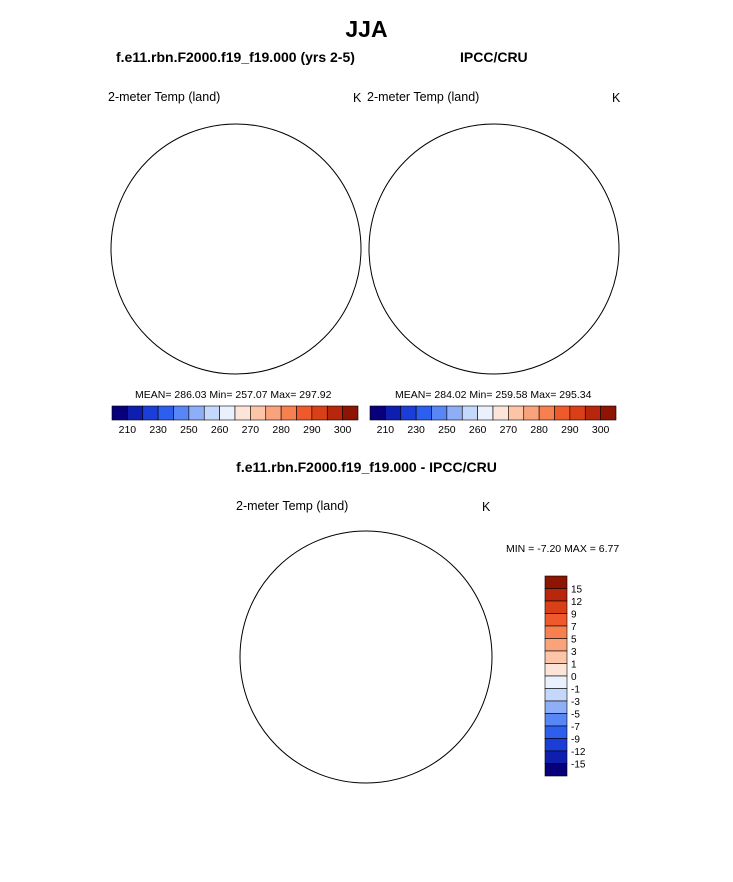 This screenshot has width=733, height=882. What do you see at coordinates (574, 665) in the screenshot?
I see `colorbar-tick-label: 1` at bounding box center [574, 665].